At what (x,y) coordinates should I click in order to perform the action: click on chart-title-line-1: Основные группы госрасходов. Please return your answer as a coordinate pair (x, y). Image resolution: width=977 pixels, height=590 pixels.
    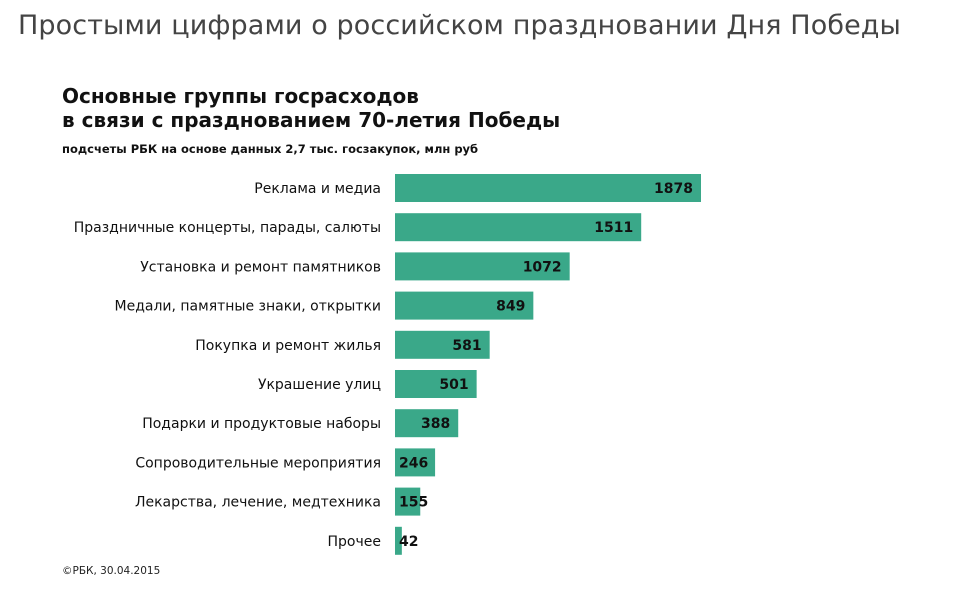
    Looking at the image, I should click on (240, 96).